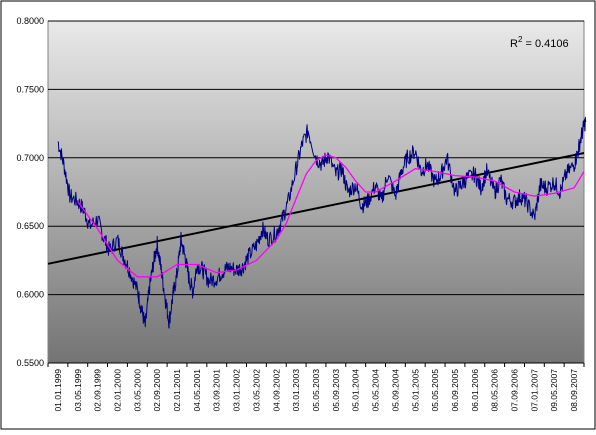 This screenshot has height=435, width=596. What do you see at coordinates (435, 390) in the screenshot?
I see `x-tick-label: 05.05.2005` at bounding box center [435, 390].